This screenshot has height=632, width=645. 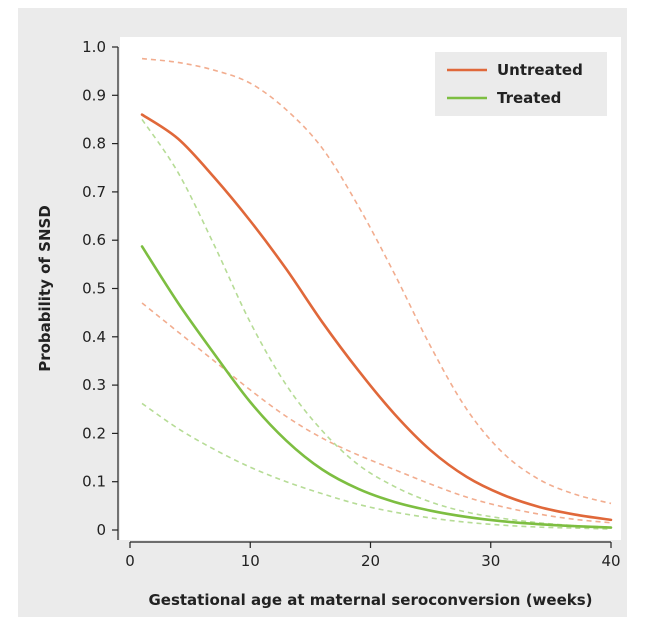 What do you see at coordinates (94, 337) in the screenshot?
I see `y-tick-label: 0.4` at bounding box center [94, 337].